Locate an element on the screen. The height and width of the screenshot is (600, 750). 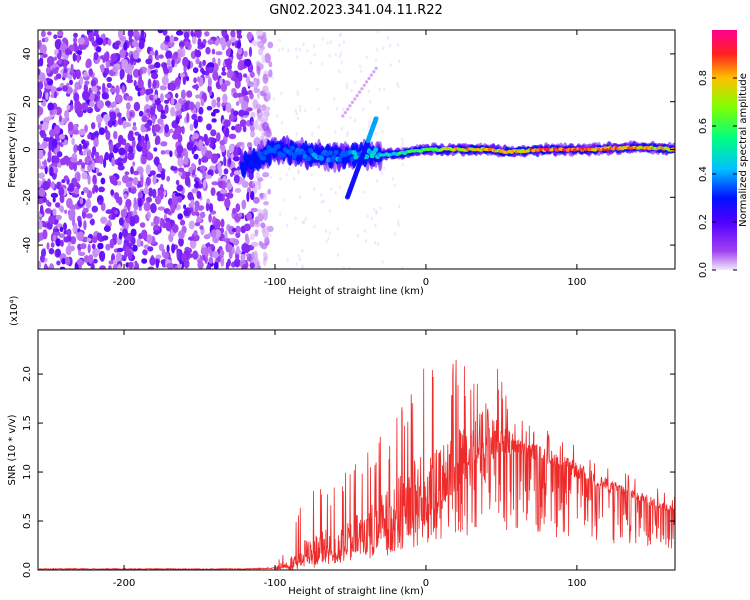
snr-y-axis-label: SNR (10 * v/v) is located at coordinates (12, 449).